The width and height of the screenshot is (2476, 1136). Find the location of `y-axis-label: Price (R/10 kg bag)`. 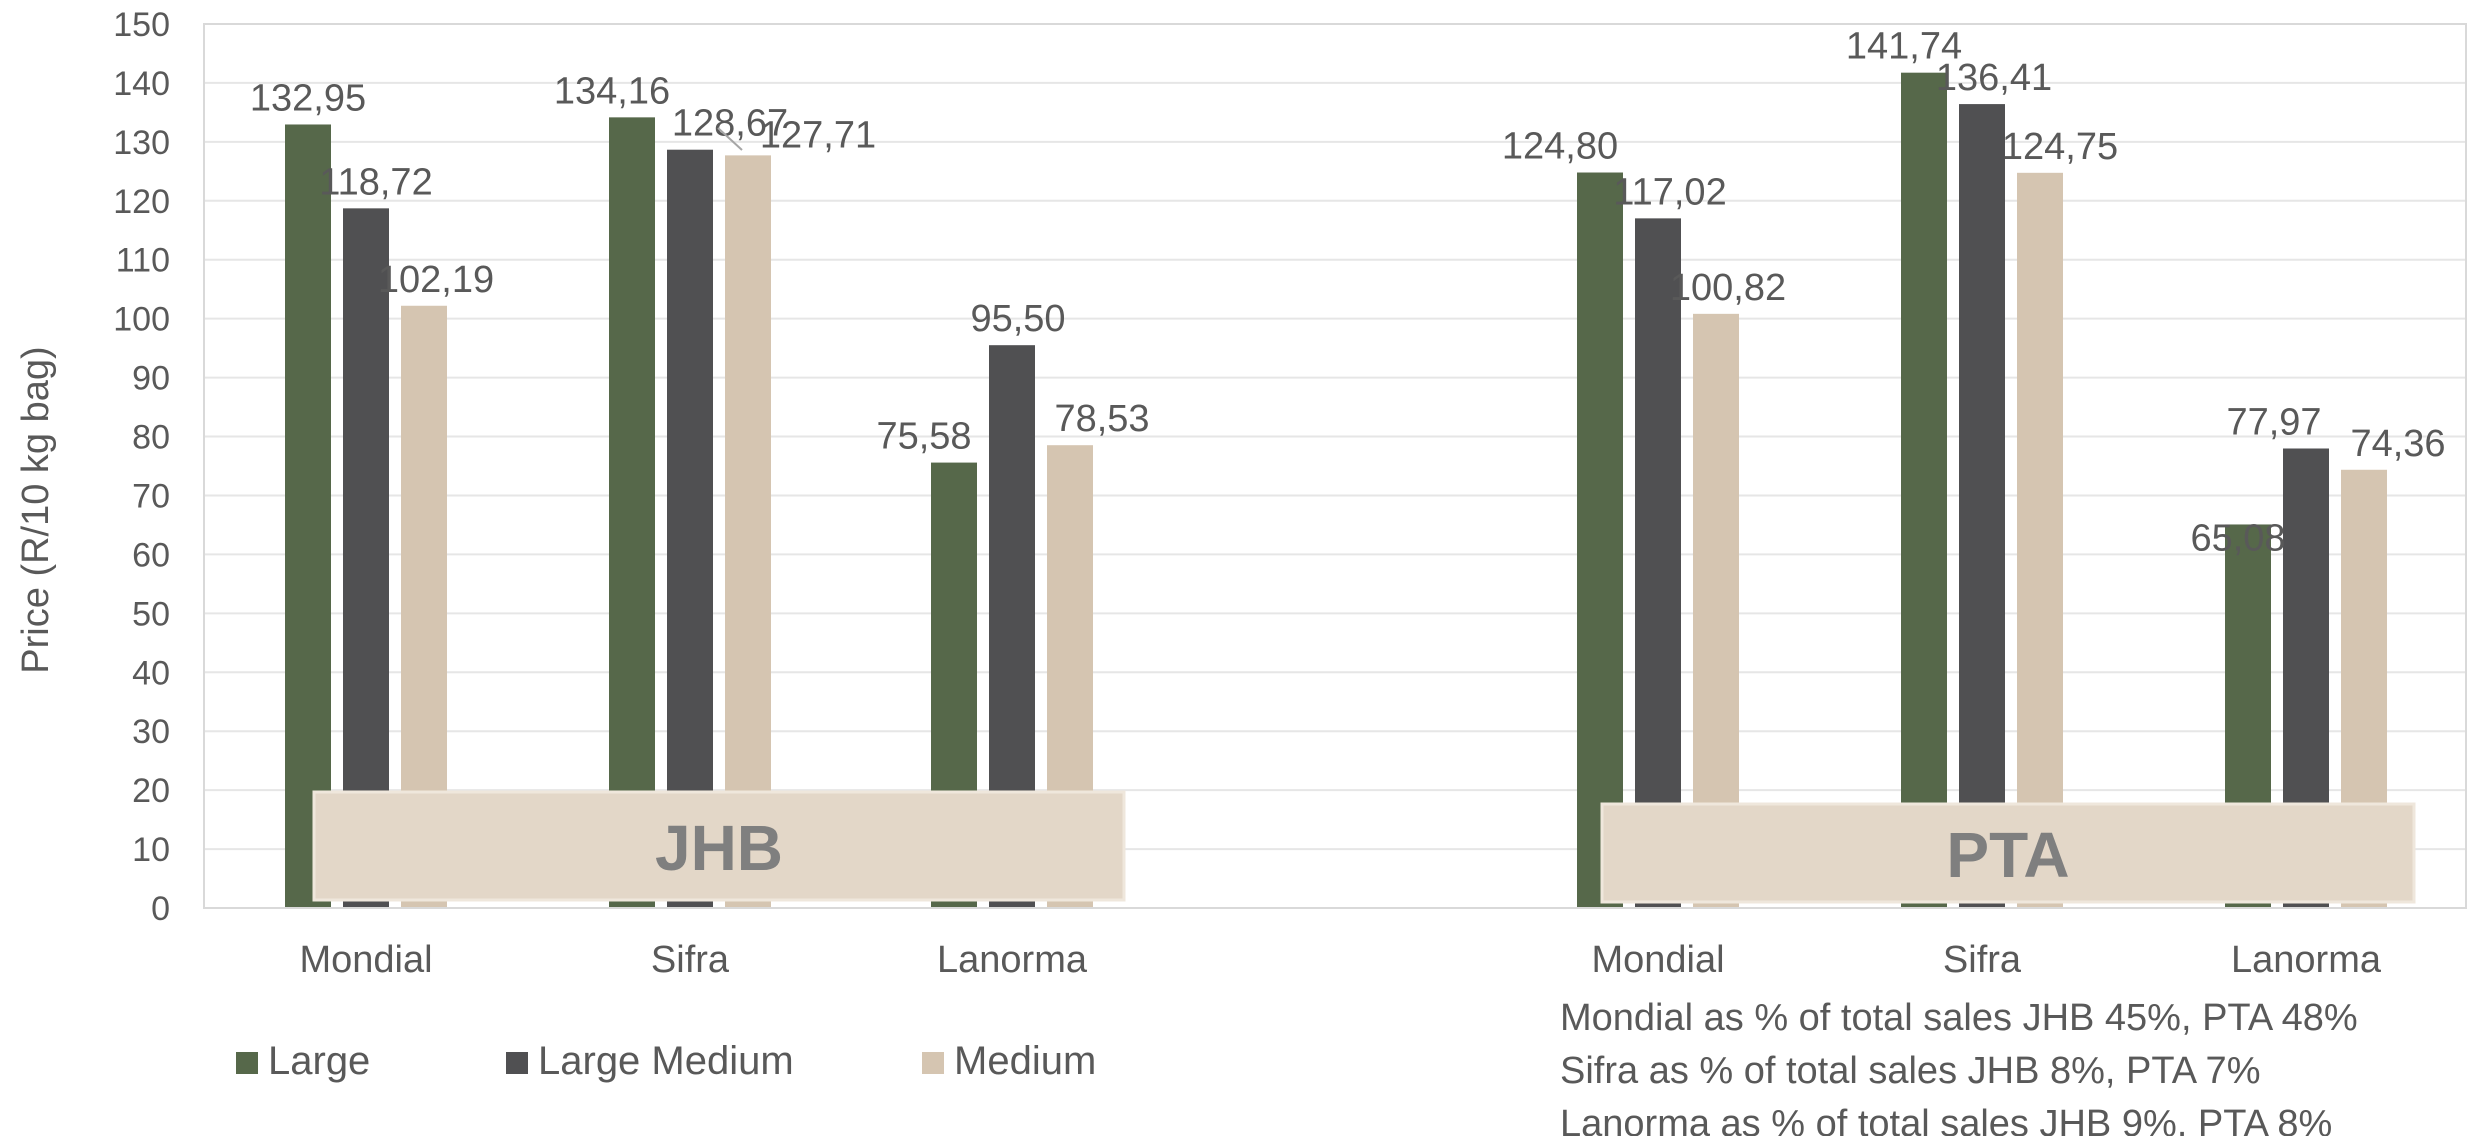

y-axis-label: Price (R/10 kg bag) is located at coordinates (36, 509).